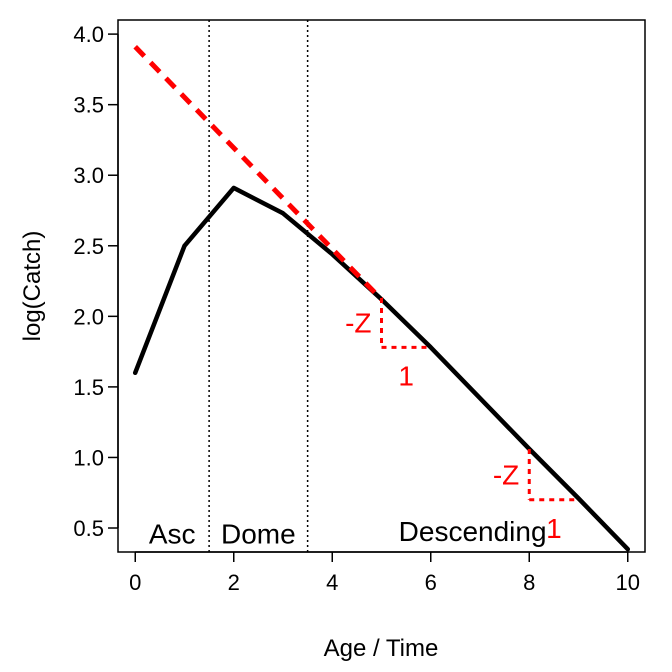 The height and width of the screenshot is (672, 672). Describe the element at coordinates (88, 528) in the screenshot. I see `y-tick-label: 0.5` at that location.